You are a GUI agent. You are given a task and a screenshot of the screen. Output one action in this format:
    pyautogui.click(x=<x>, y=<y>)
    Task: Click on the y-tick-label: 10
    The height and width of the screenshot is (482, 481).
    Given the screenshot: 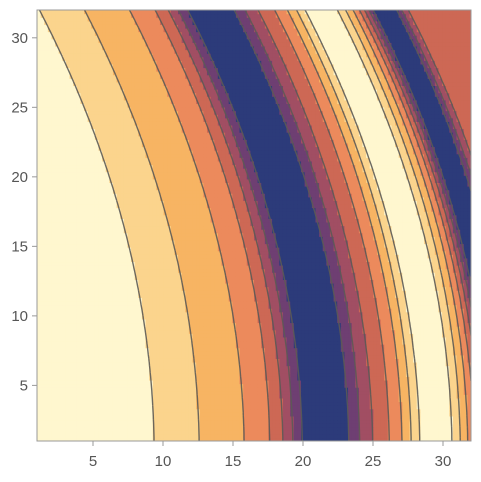 What is the action you would take?
    pyautogui.click(x=19, y=316)
    